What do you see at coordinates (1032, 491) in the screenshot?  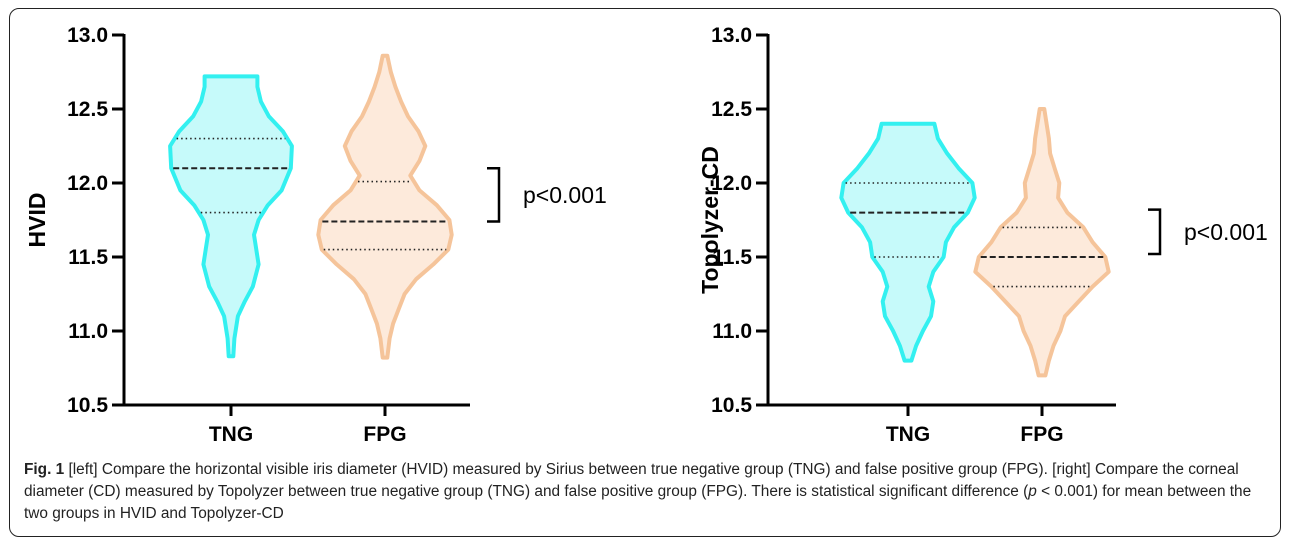 I see `caption-p-symbol: p` at bounding box center [1032, 491].